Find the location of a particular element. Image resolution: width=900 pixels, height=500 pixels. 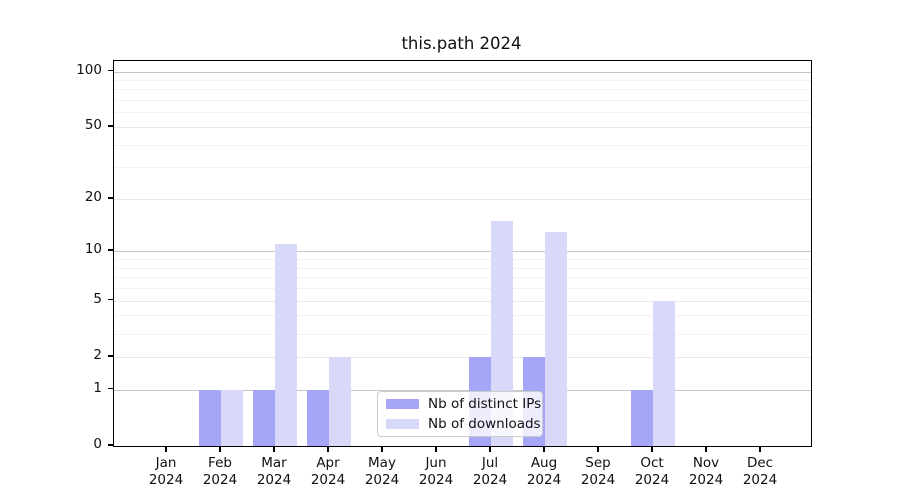

y-tick-label: 20 is located at coordinates (93, 196).